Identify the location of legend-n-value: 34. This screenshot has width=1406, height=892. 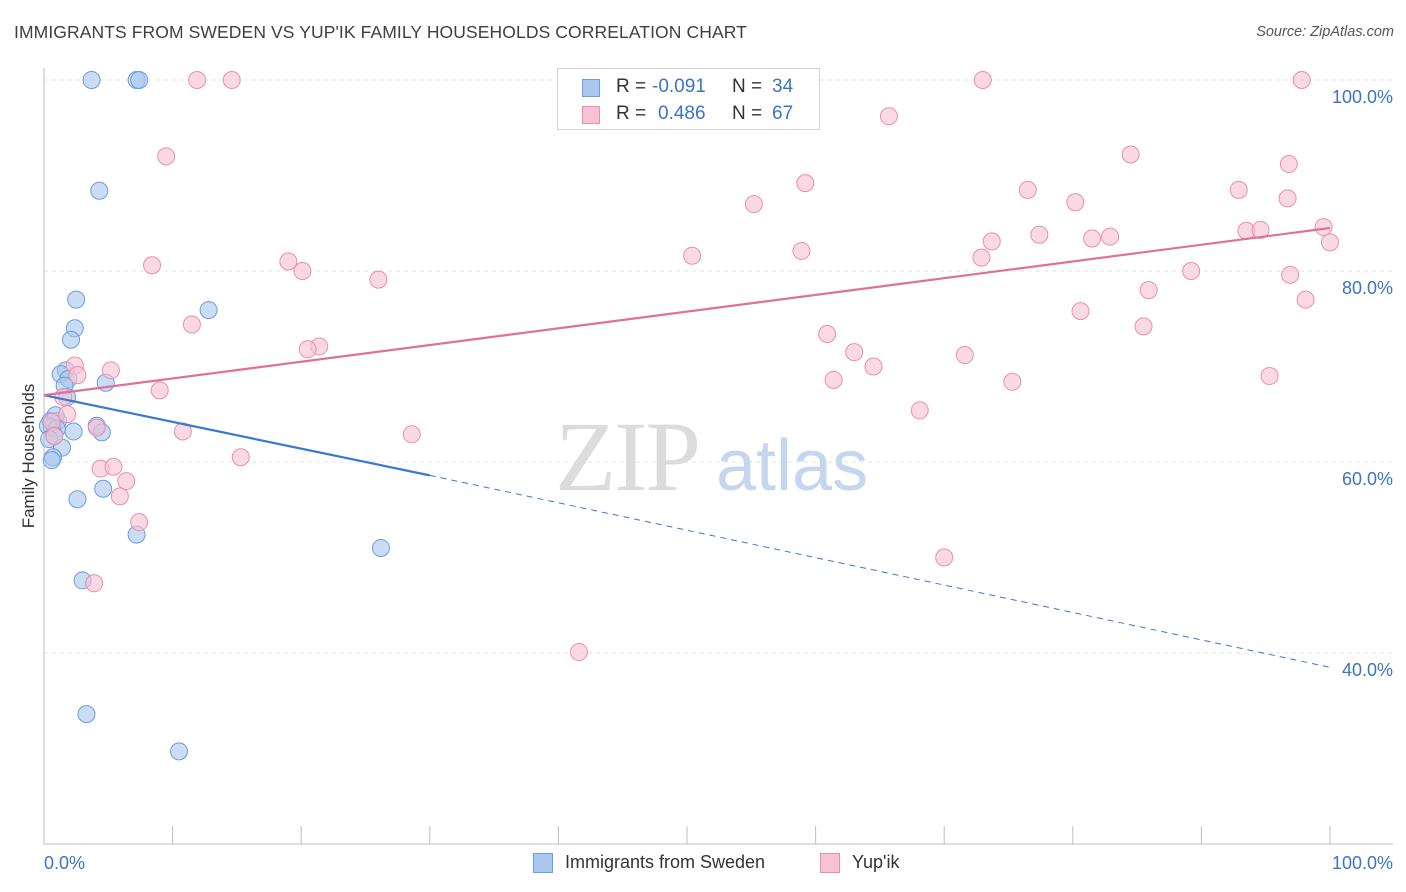
(783, 86).